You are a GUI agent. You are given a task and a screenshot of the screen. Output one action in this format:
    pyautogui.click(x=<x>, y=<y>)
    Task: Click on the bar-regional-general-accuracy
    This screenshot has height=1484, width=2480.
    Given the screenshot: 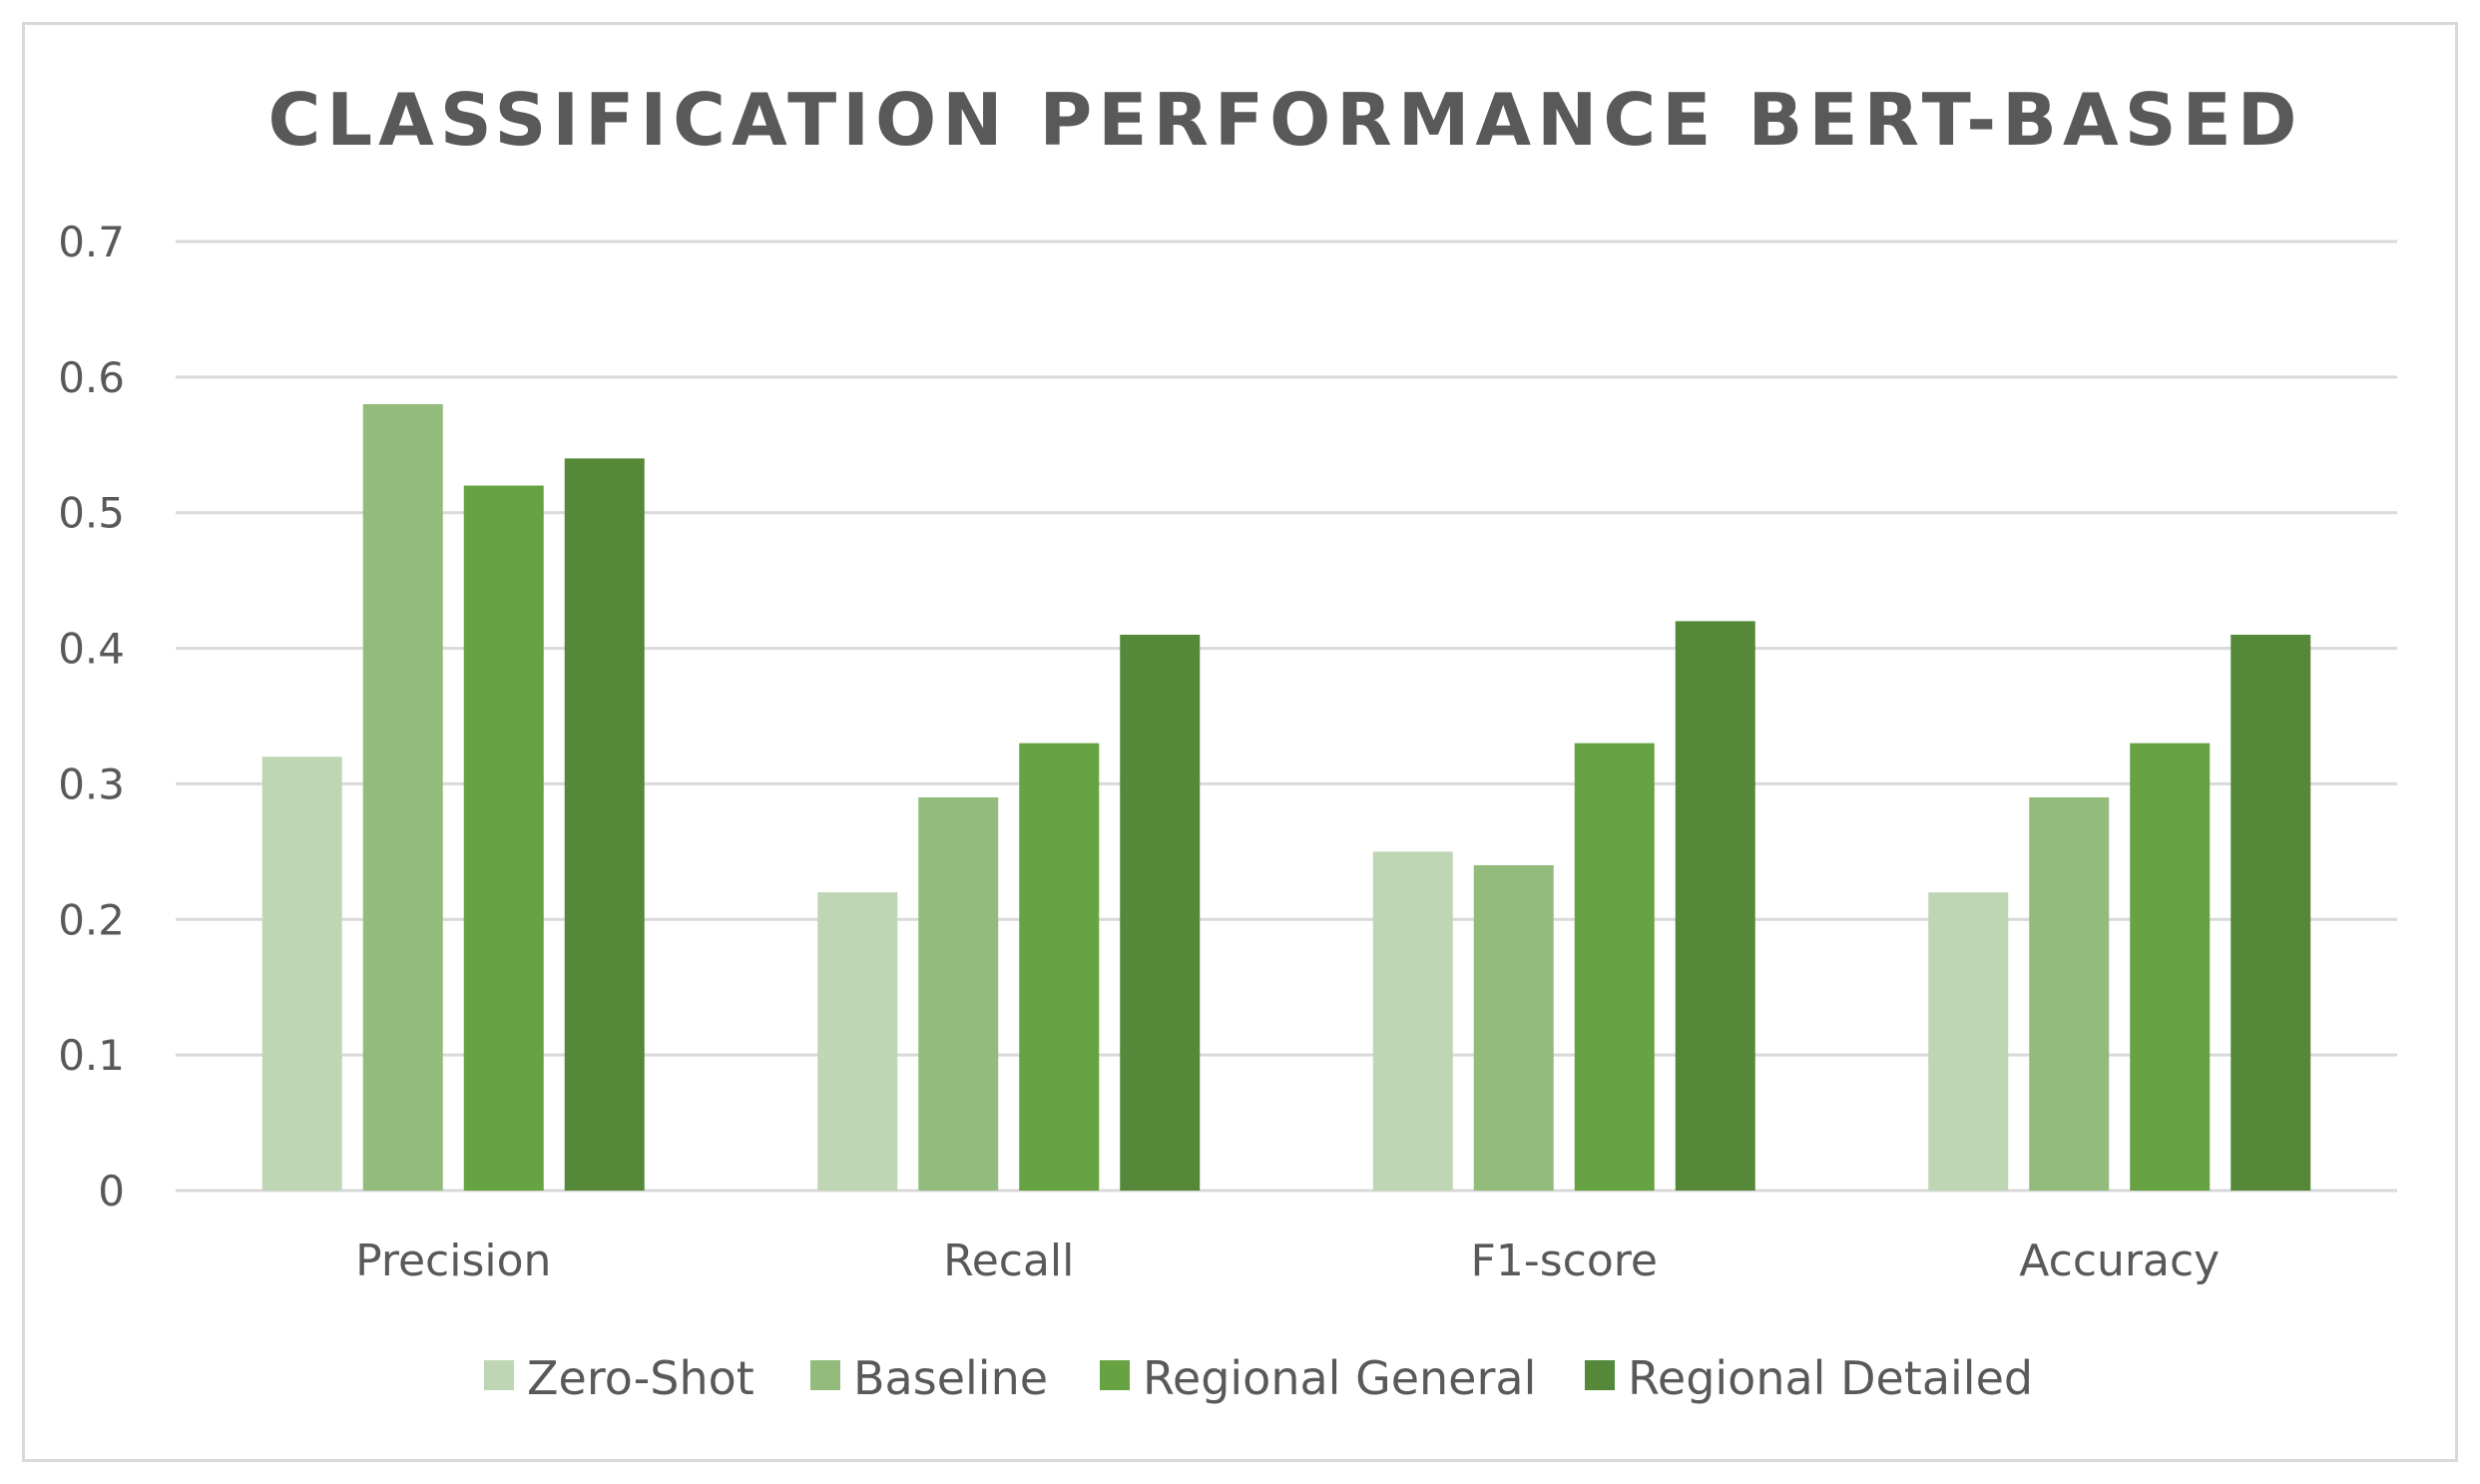 What is the action you would take?
    pyautogui.click(x=2170, y=966)
    